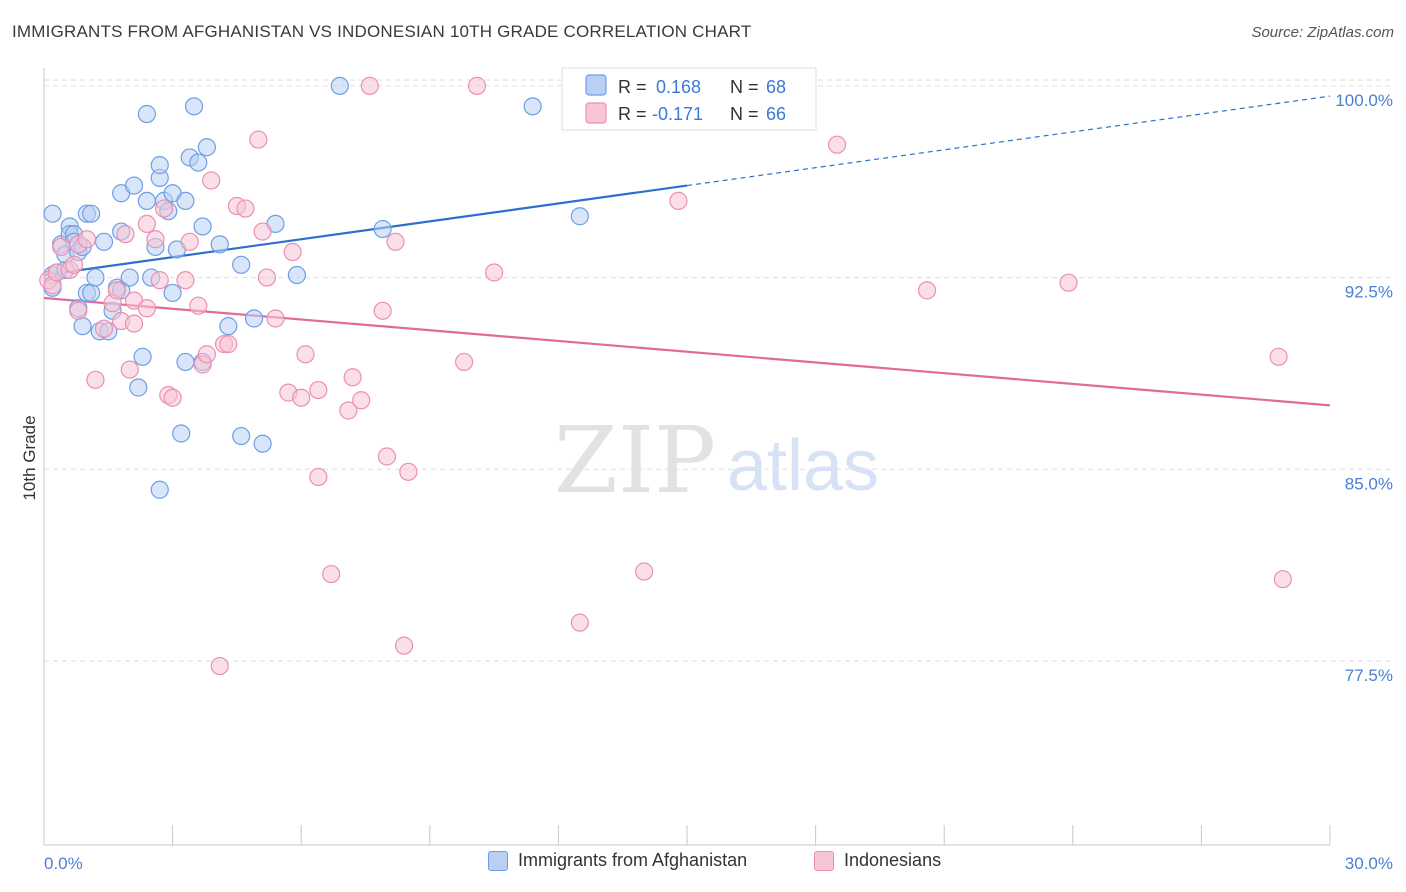  What do you see at coordinates (803, 466) in the screenshot?
I see `watermark-atlas: atlas` at bounding box center [803, 466].